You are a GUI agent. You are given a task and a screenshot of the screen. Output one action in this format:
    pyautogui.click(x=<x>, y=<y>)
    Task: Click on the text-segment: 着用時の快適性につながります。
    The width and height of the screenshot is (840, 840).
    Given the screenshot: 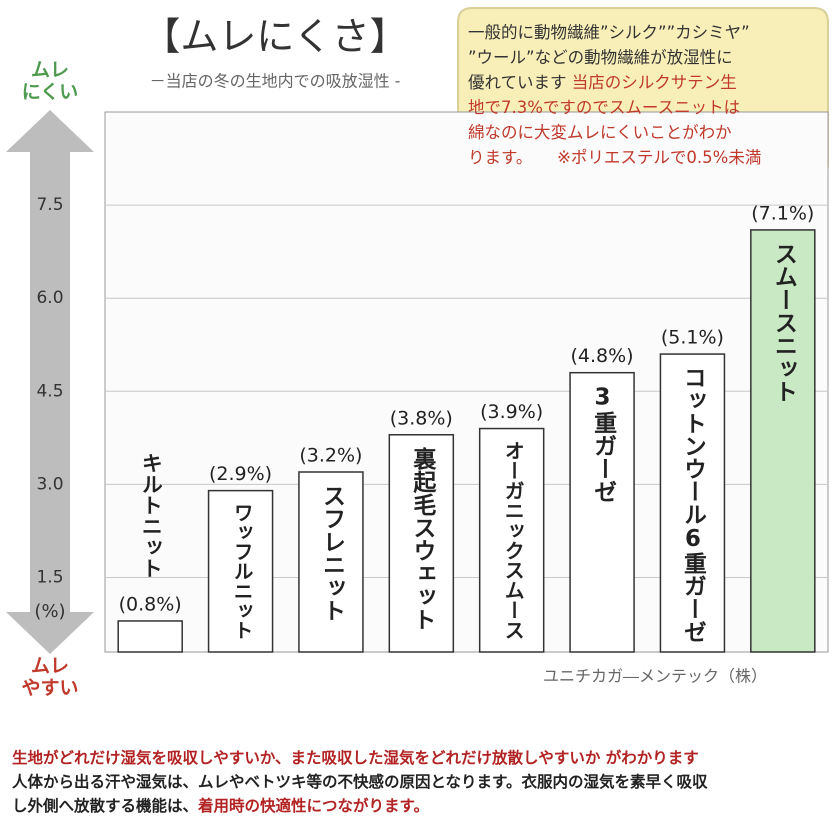 What is the action you would take?
    pyautogui.click(x=313, y=806)
    